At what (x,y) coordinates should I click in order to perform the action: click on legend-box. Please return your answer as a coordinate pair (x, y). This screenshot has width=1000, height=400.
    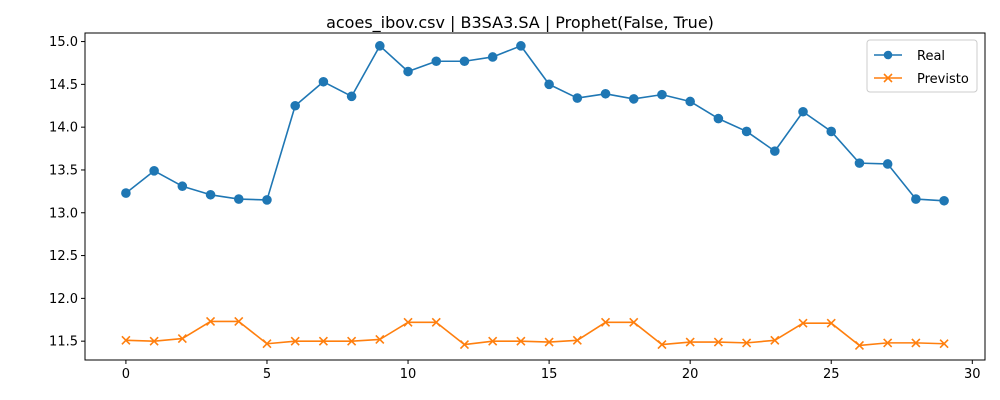
    Looking at the image, I should click on (922, 66).